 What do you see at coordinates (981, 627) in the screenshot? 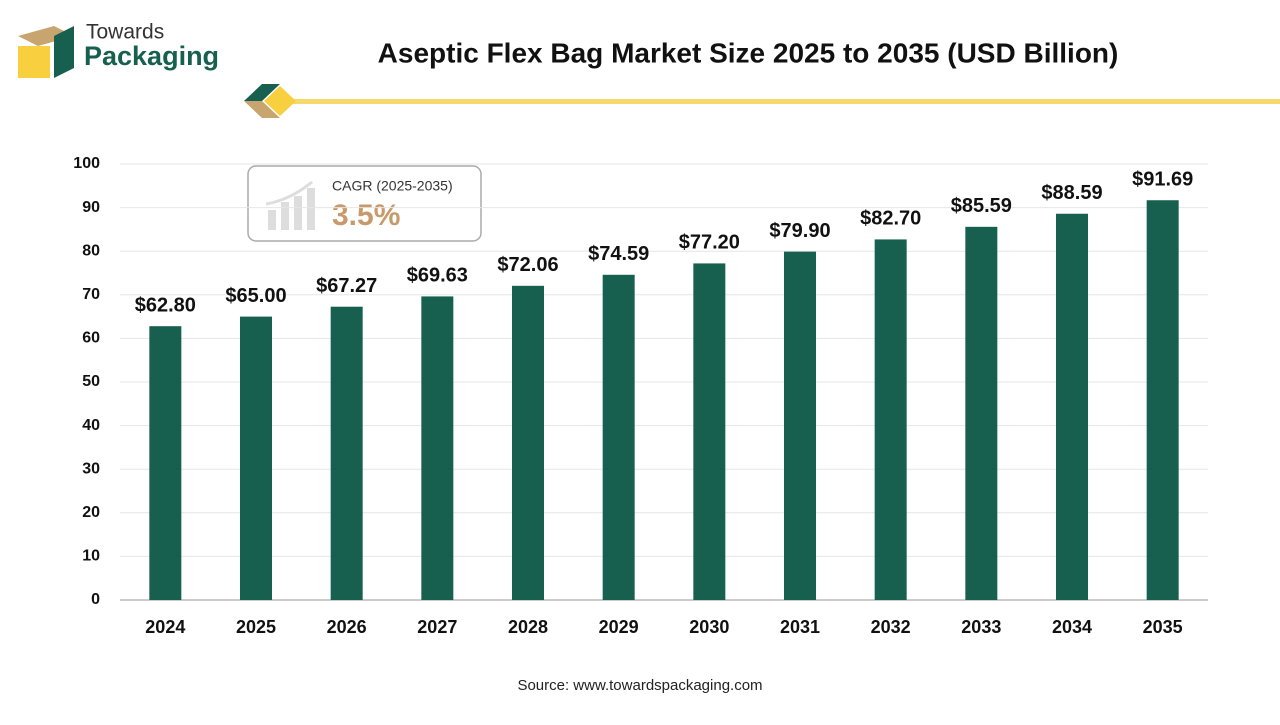
I see `x-tick-label: 2033` at bounding box center [981, 627].